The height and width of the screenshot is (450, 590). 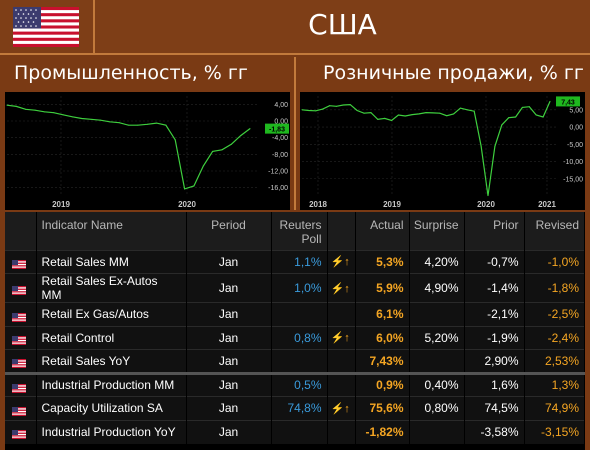 I want to click on surprise-arrow-icon: ⚡↑, so click(x=341, y=261).